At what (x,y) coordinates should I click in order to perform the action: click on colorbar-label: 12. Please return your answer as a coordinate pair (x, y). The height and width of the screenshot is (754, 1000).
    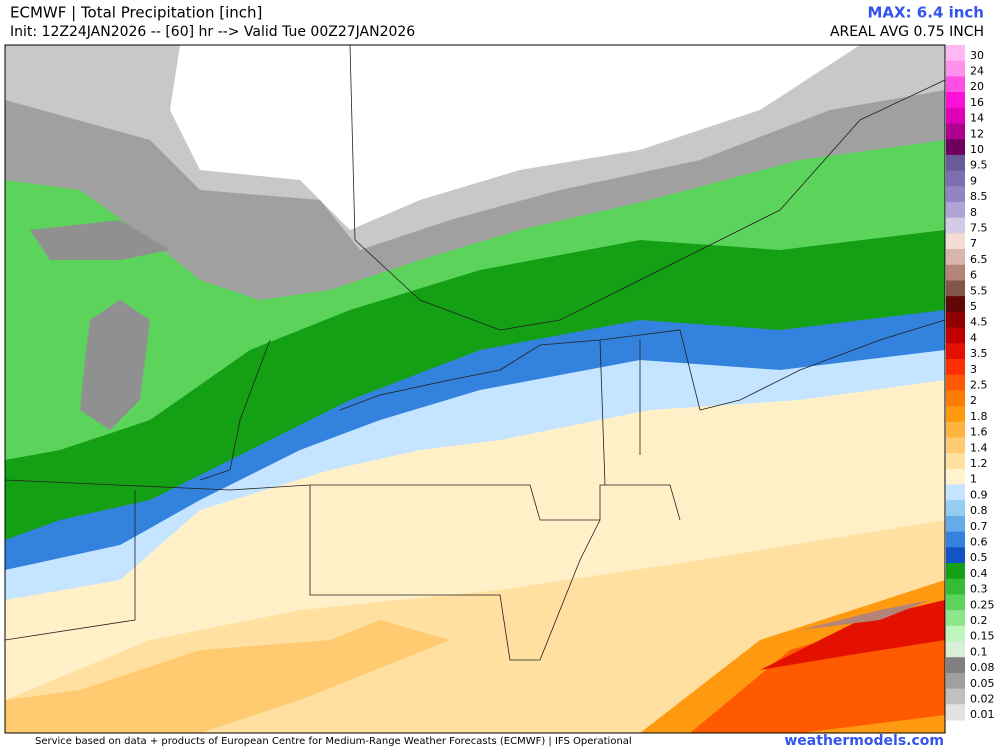
    Looking at the image, I should click on (977, 133).